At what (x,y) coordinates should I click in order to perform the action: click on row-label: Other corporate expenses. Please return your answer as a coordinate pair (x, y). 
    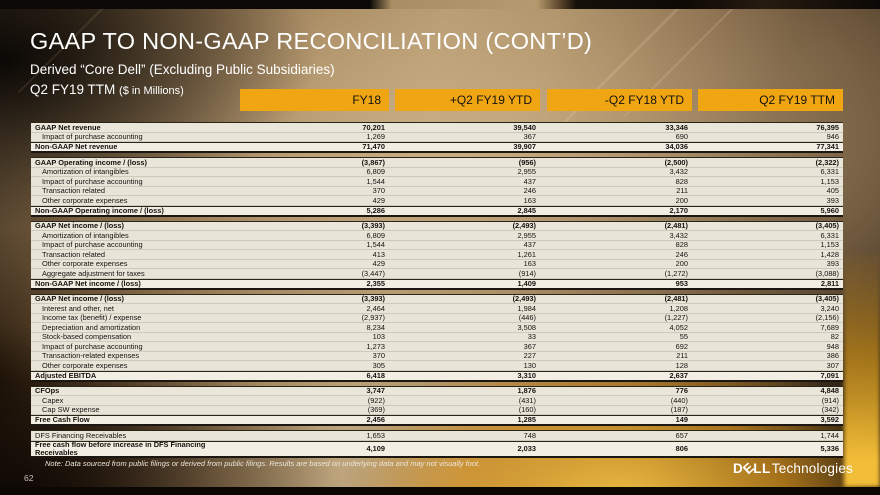
    Looking at the image, I should click on (85, 365).